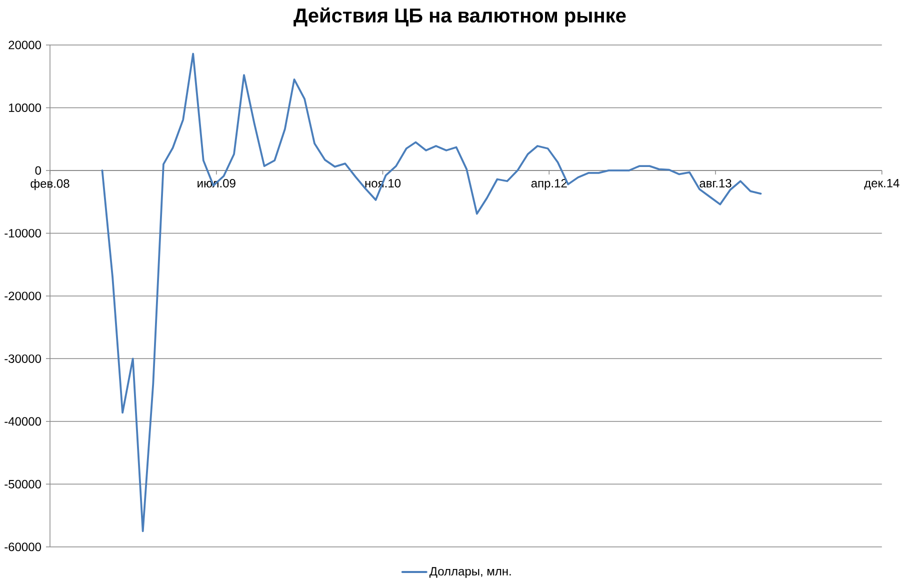 The width and height of the screenshot is (903, 584). Describe the element at coordinates (22, 421) in the screenshot. I see `y-tick-label: -40000` at that location.